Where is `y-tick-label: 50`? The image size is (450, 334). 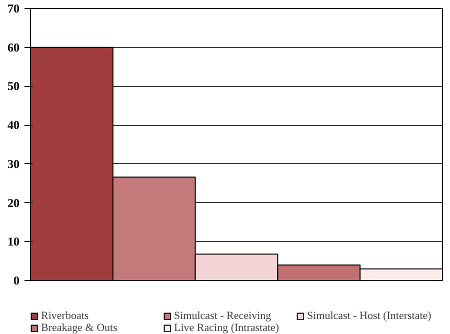
y-tick-label: 50 is located at coordinates (14, 86).